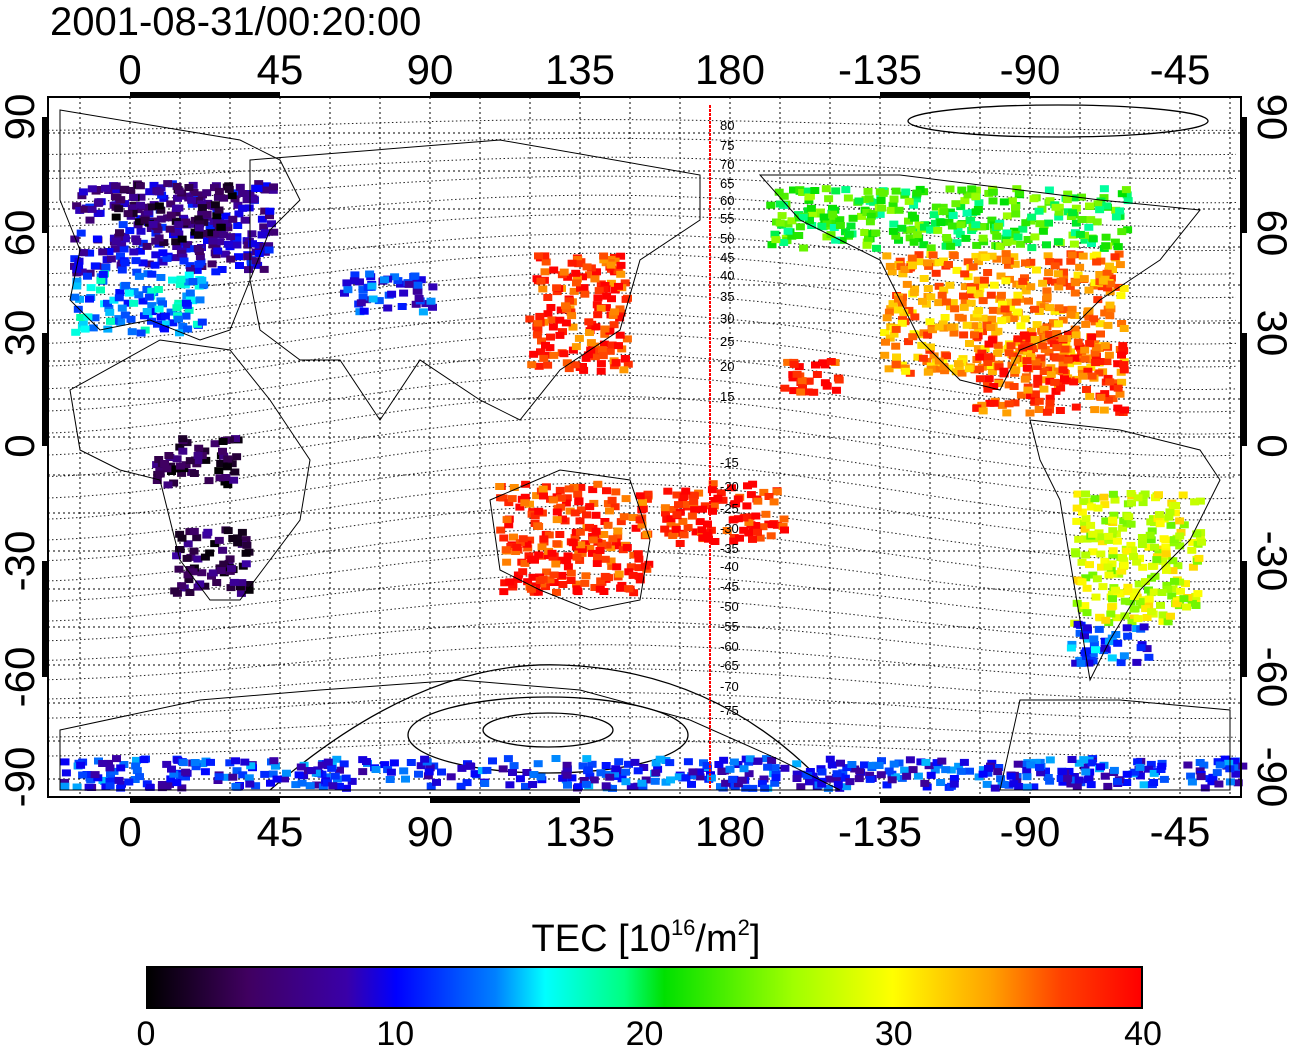 The width and height of the screenshot is (1292, 1057). Describe the element at coordinates (955, 800) in the screenshot. I see `bottom-frame-bar` at that location.